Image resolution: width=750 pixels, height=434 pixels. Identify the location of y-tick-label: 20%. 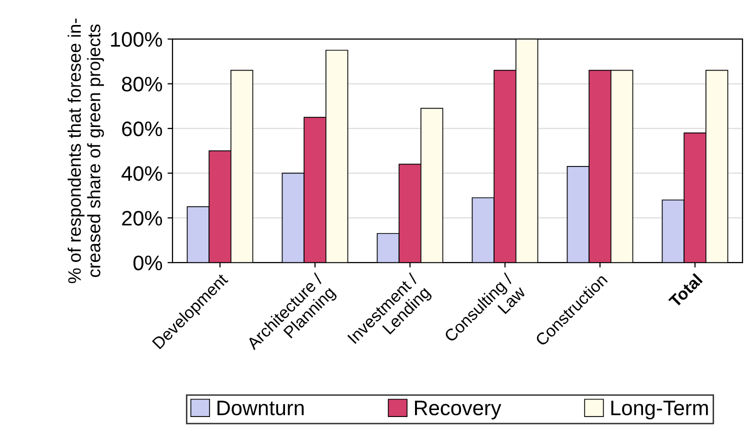
(142, 218).